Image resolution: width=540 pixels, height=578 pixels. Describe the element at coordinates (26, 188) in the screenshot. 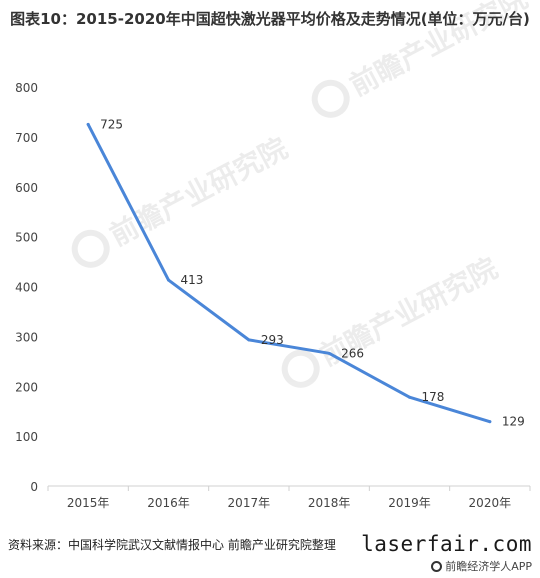

I see `y-tick-label-600: 600` at that location.